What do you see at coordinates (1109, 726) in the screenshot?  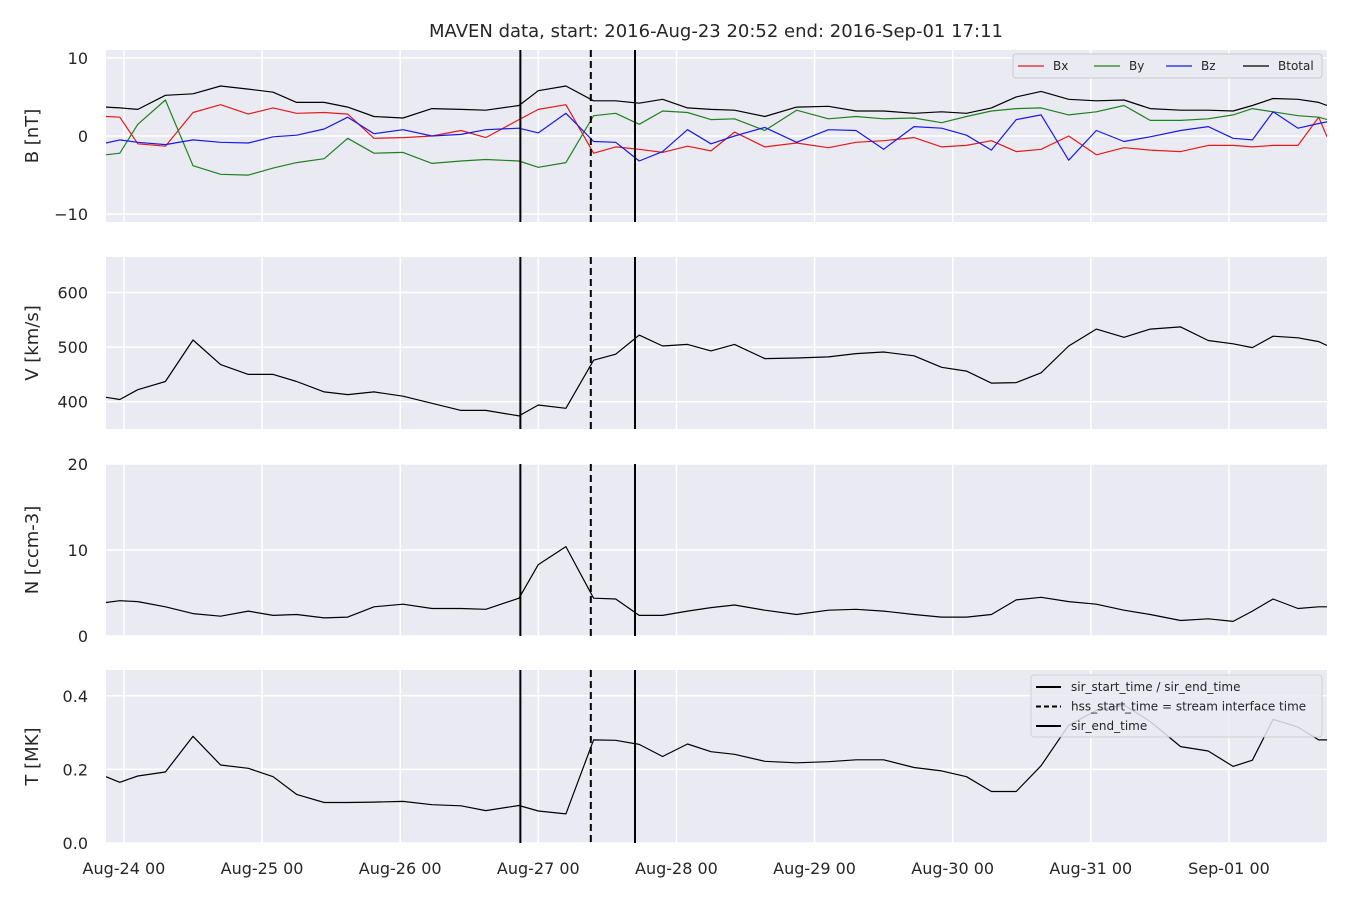 I see `legend-label: sir_end_time` at bounding box center [1109, 726].